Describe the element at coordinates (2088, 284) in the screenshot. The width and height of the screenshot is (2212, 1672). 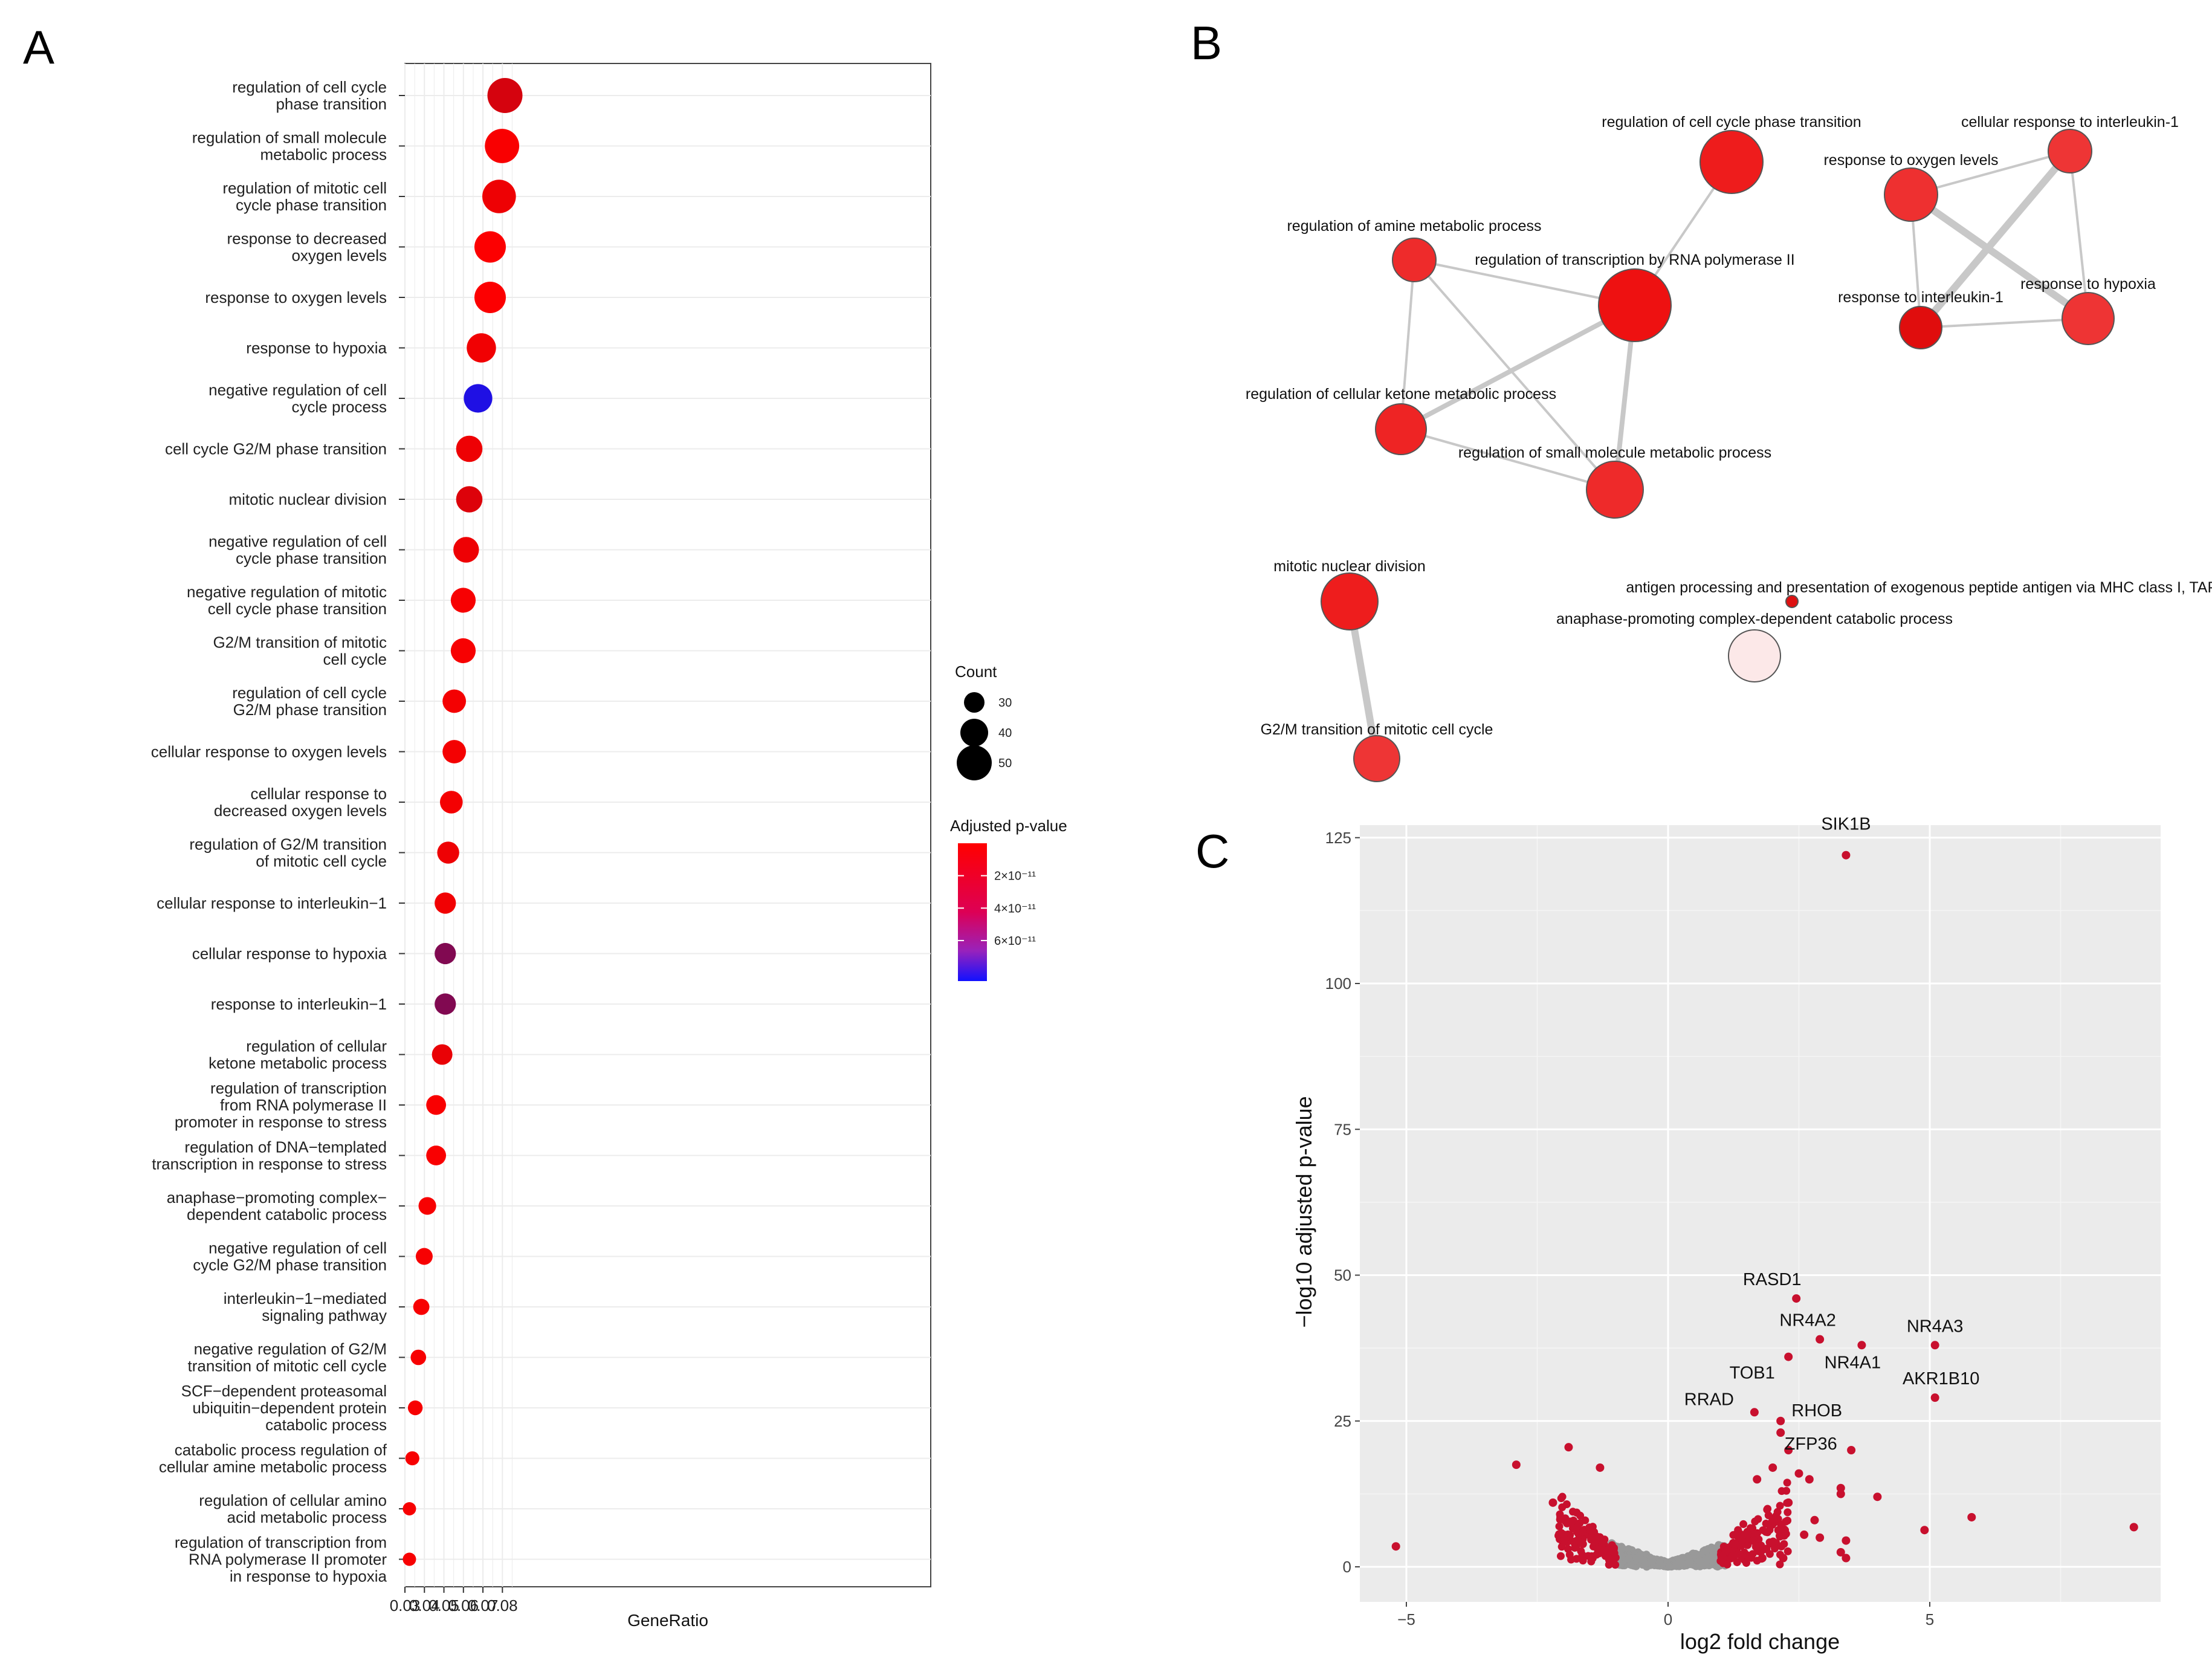
I see `network-node-label: response to hypoxia` at that location.